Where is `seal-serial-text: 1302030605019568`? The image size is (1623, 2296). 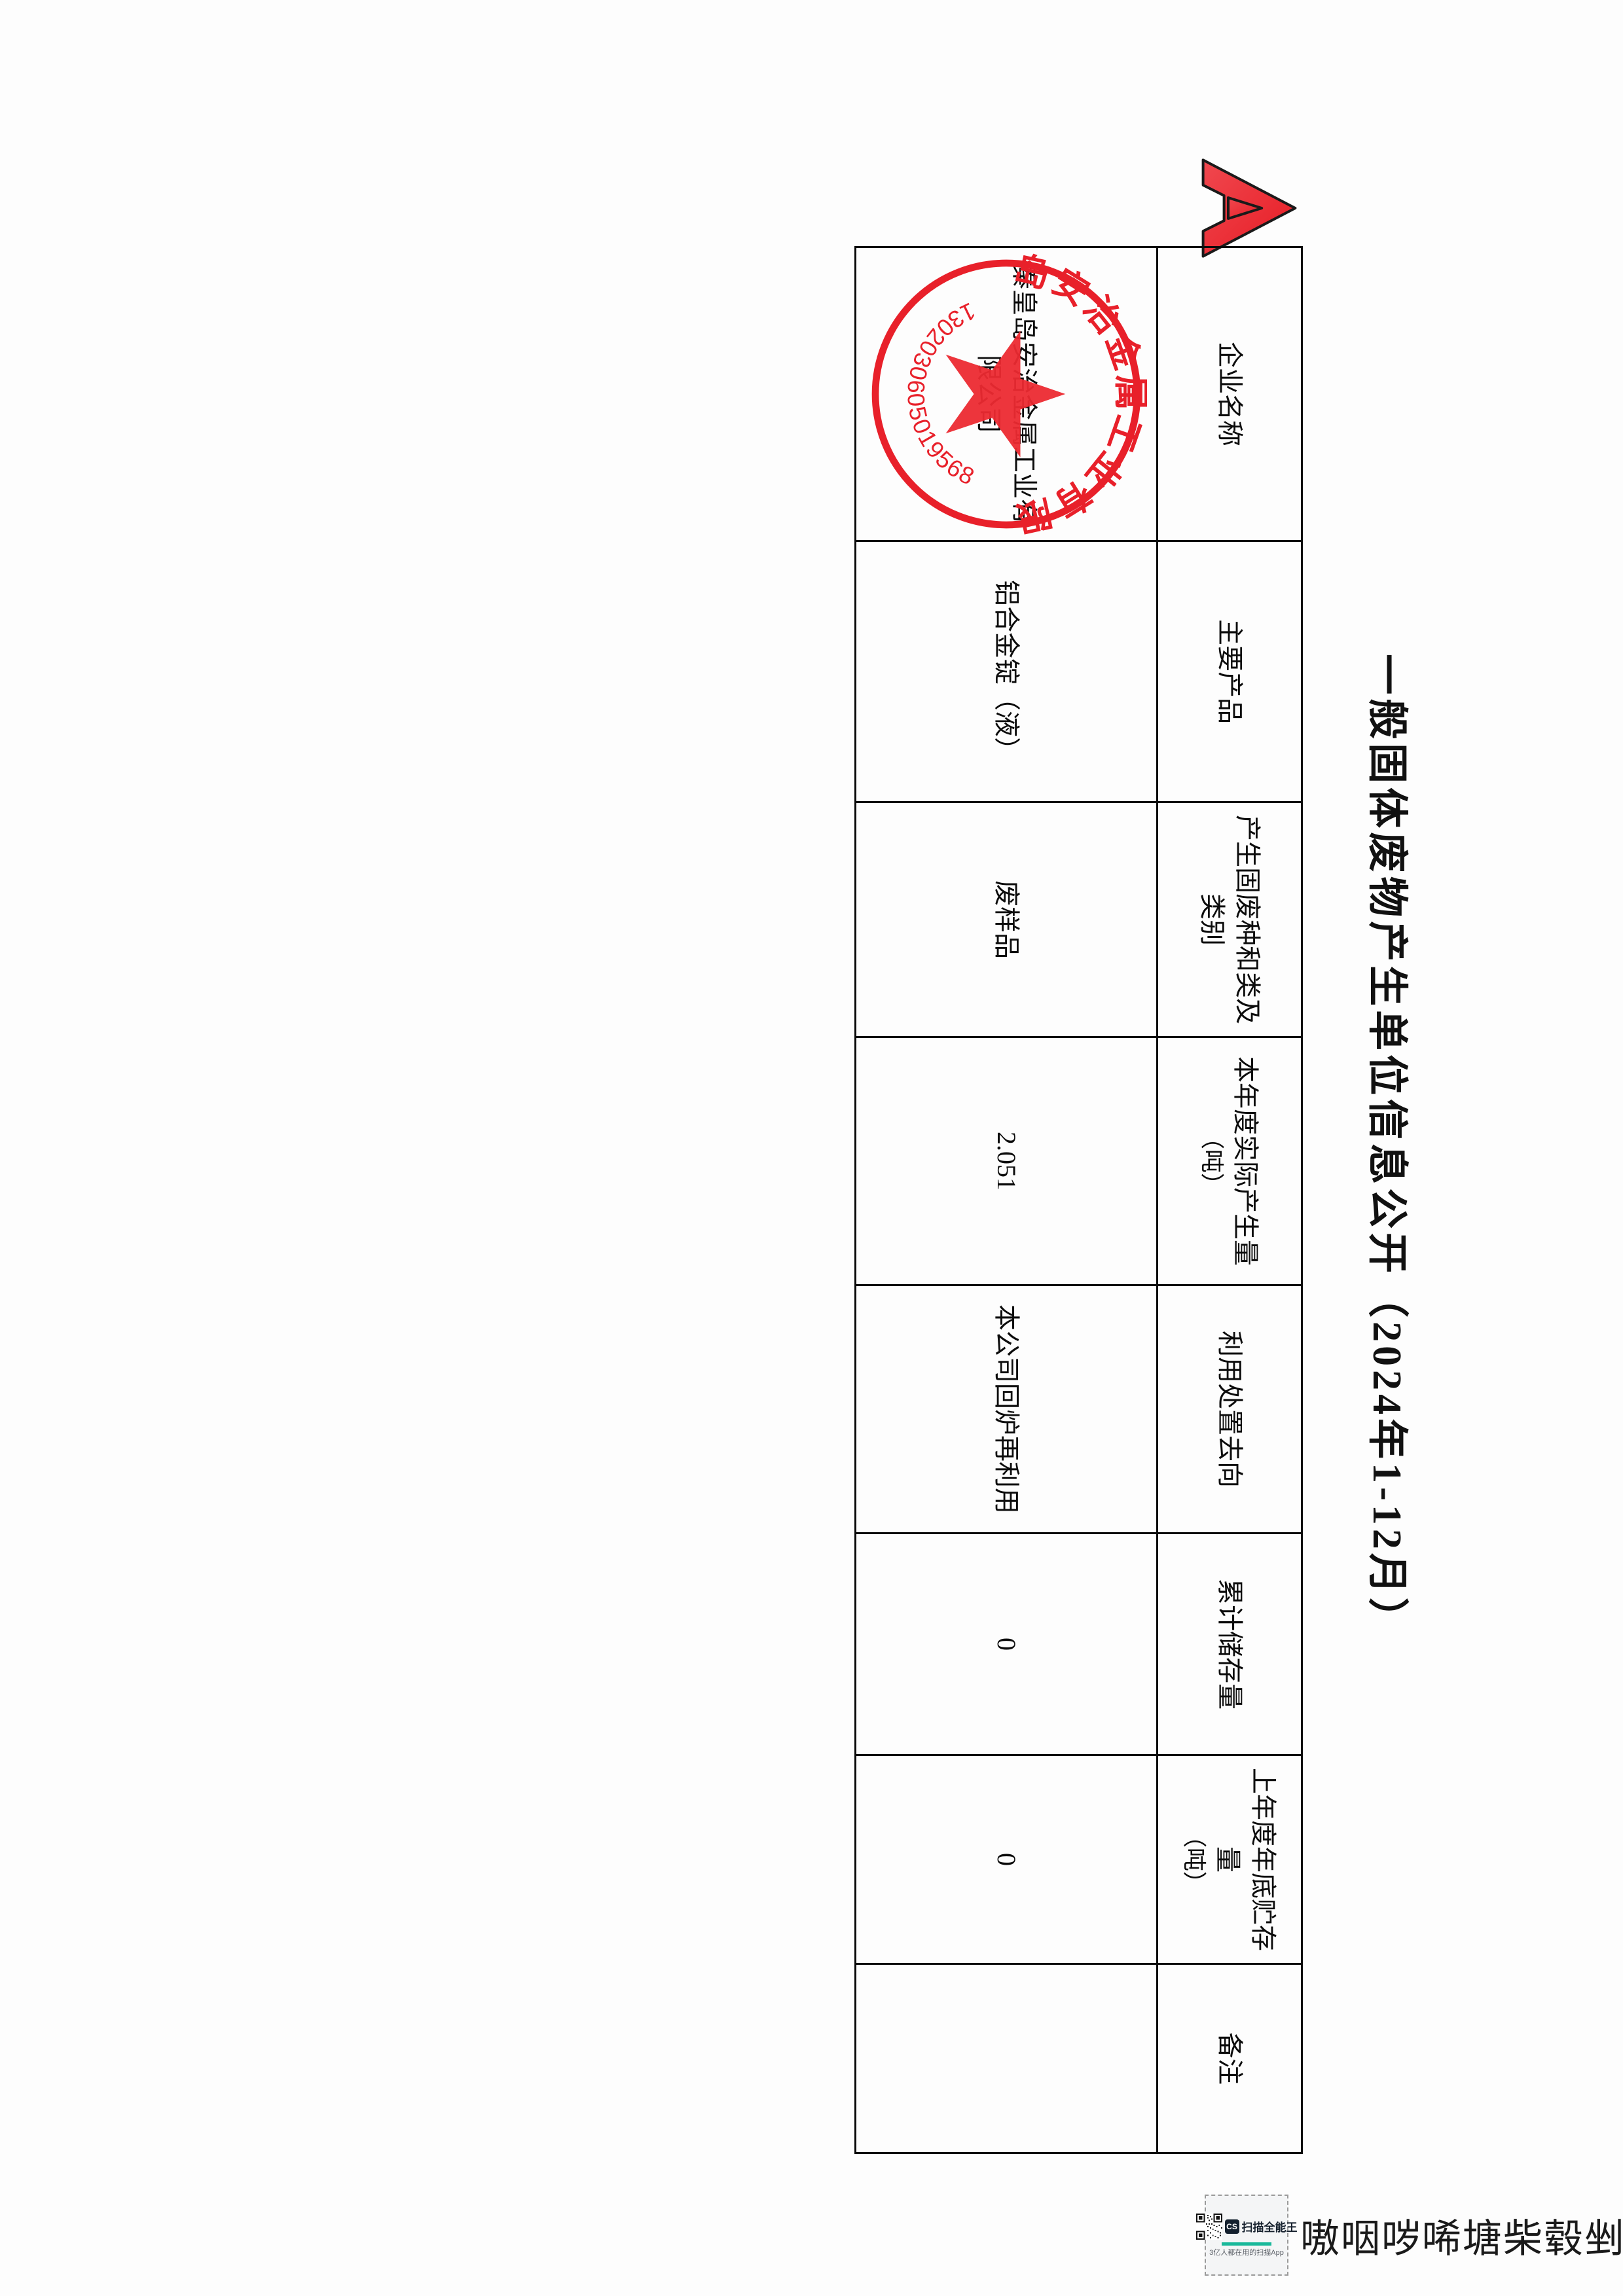
seal-serial-text: 1302030605019568 is located at coordinates (940, 393).